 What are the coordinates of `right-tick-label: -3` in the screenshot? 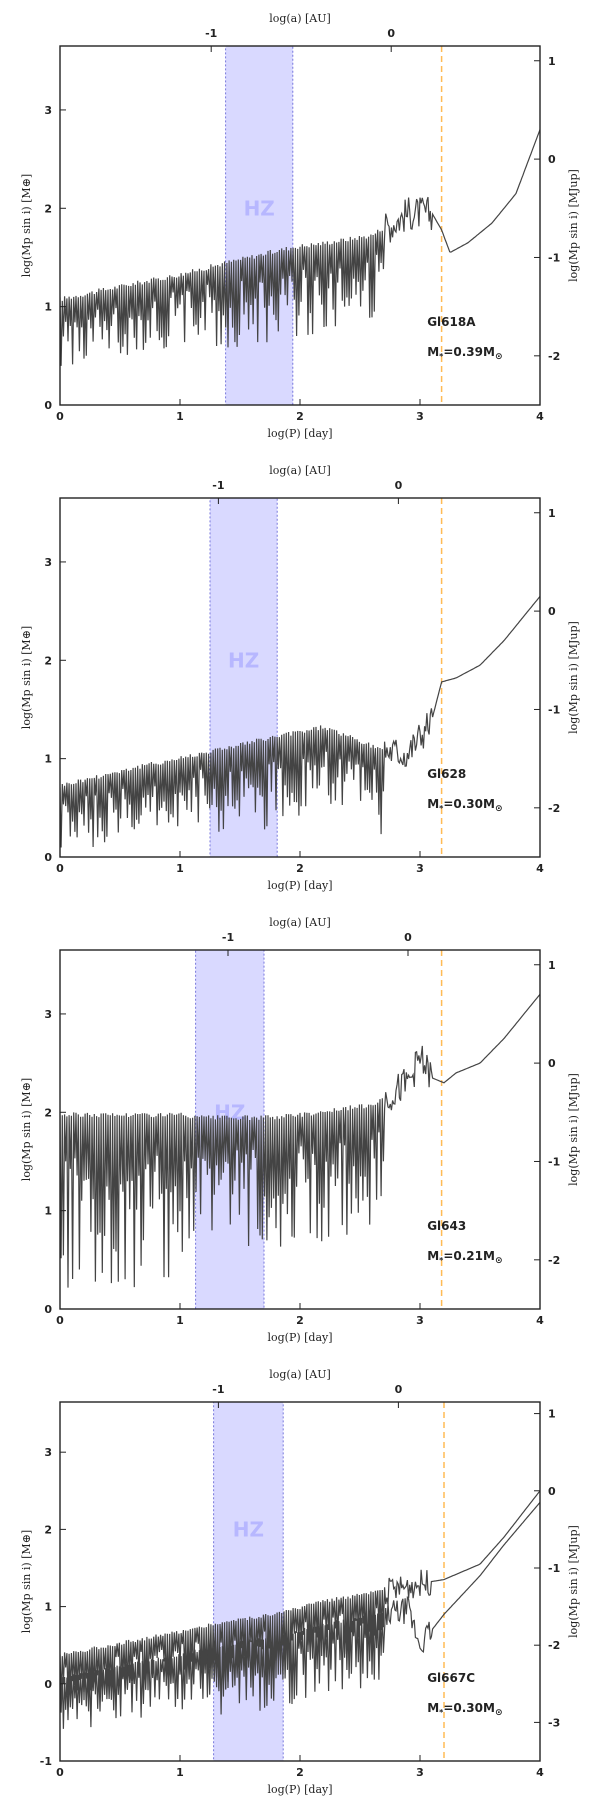 It's located at (554, 1722).